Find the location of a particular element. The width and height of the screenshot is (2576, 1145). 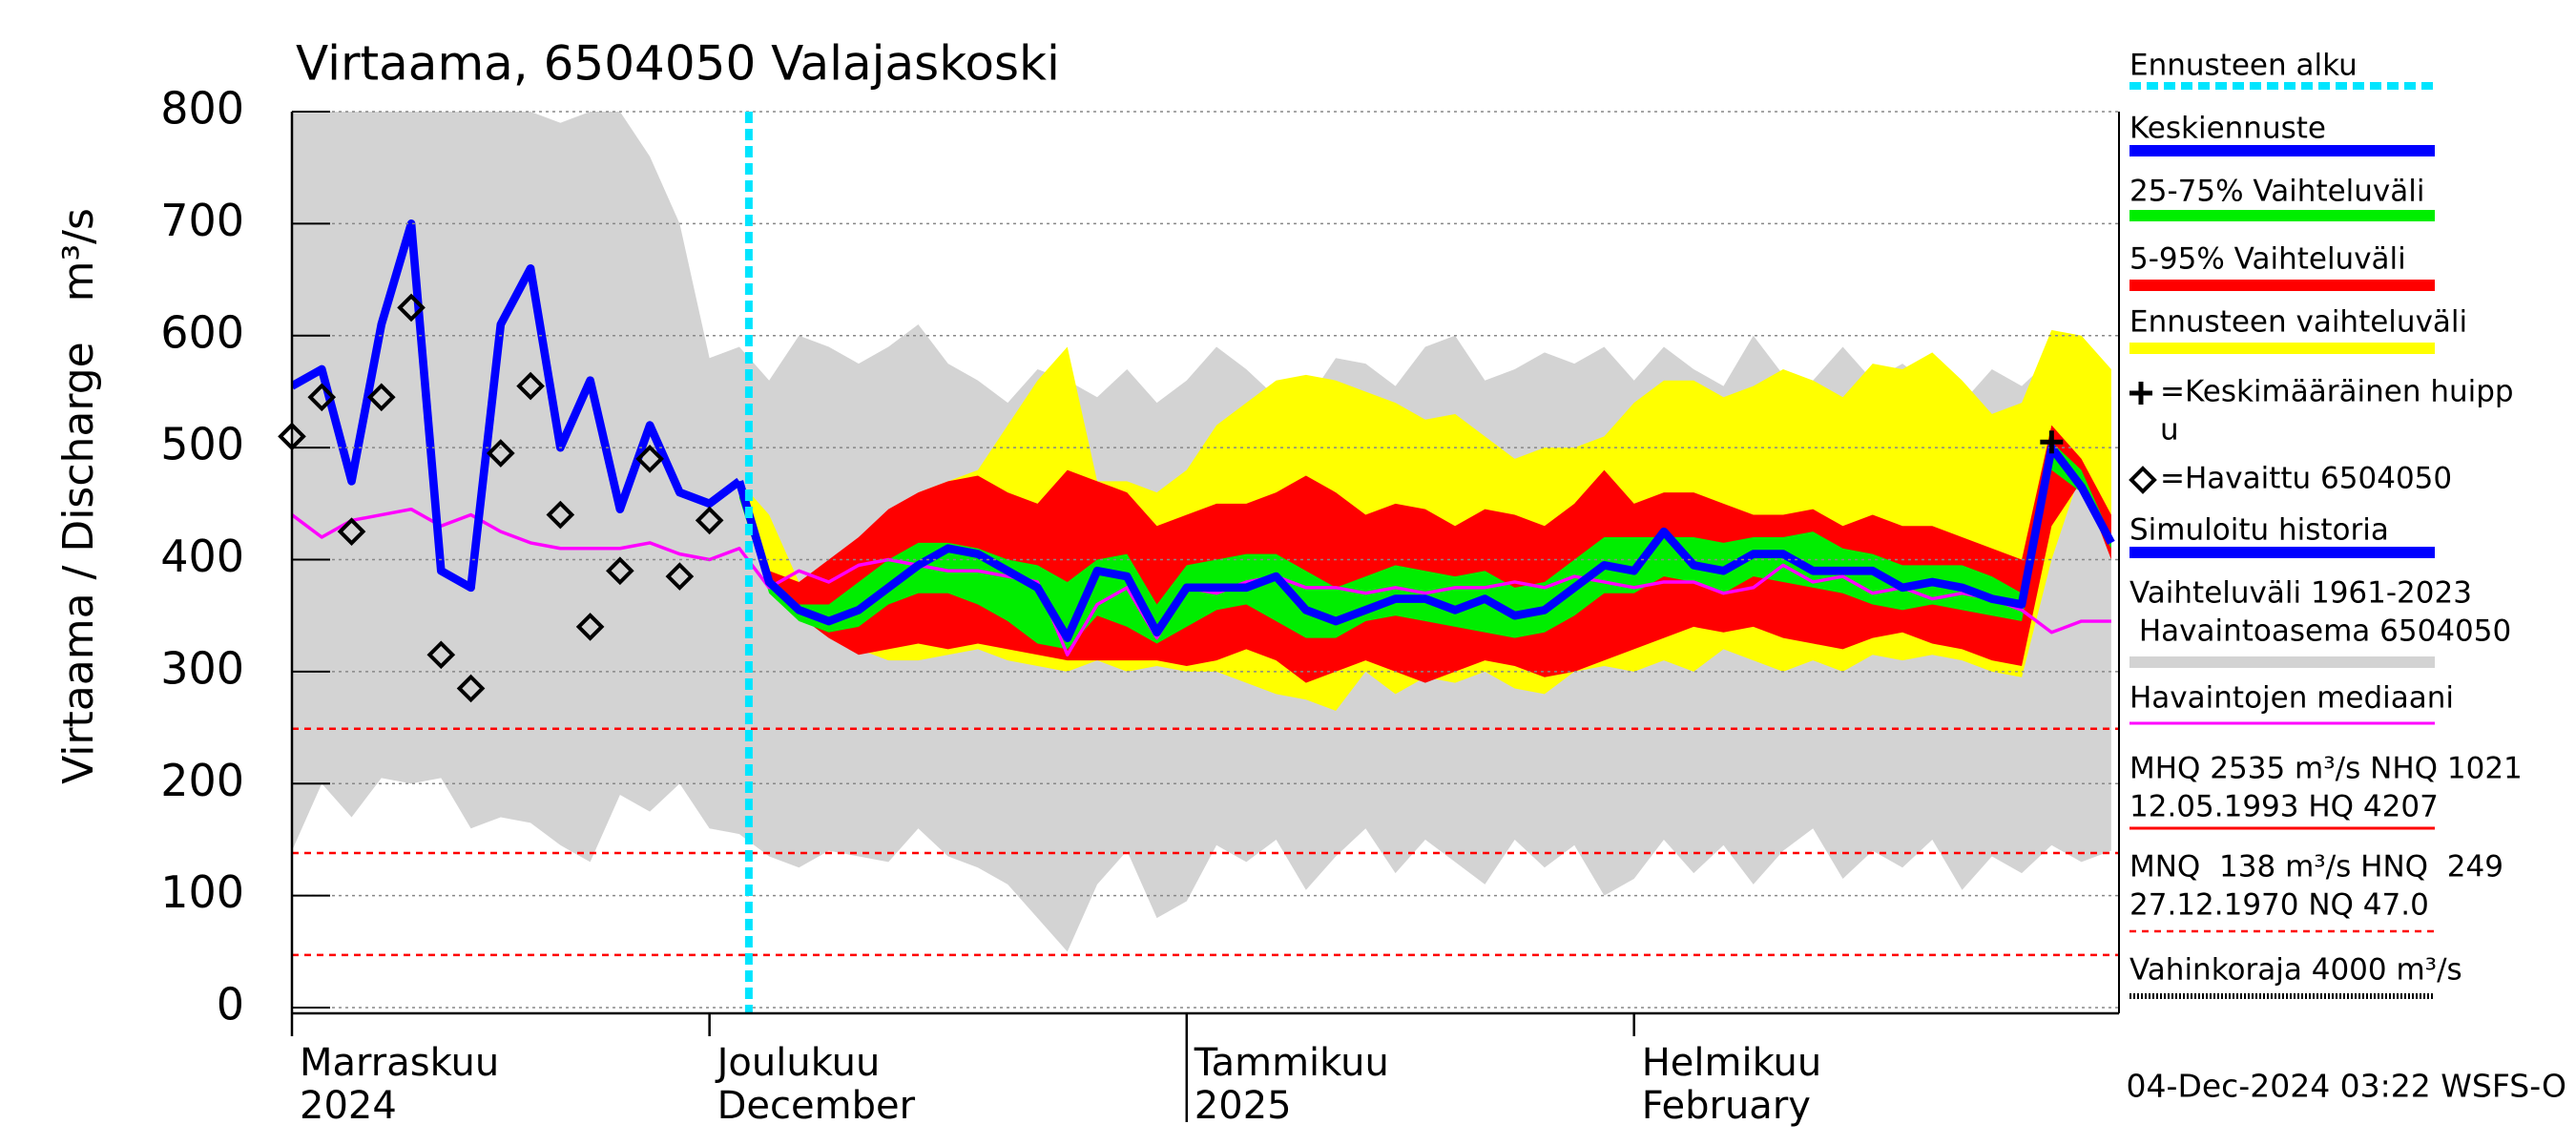

legend-label: Vahinkoraja 4000 m³/s is located at coordinates (2295, 970).